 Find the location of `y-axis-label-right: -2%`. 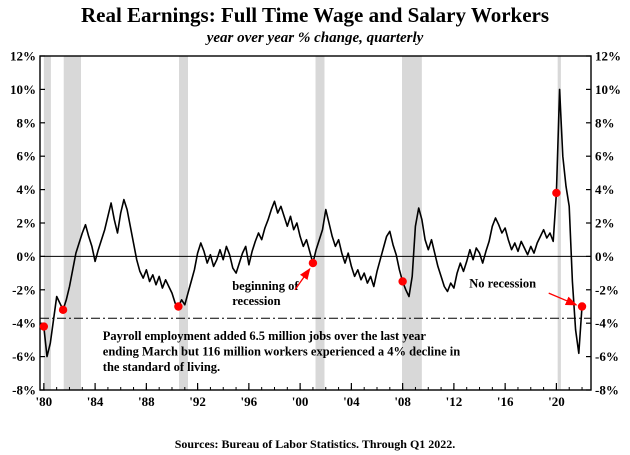

y-axis-label-right: -2% is located at coordinates (607, 289).